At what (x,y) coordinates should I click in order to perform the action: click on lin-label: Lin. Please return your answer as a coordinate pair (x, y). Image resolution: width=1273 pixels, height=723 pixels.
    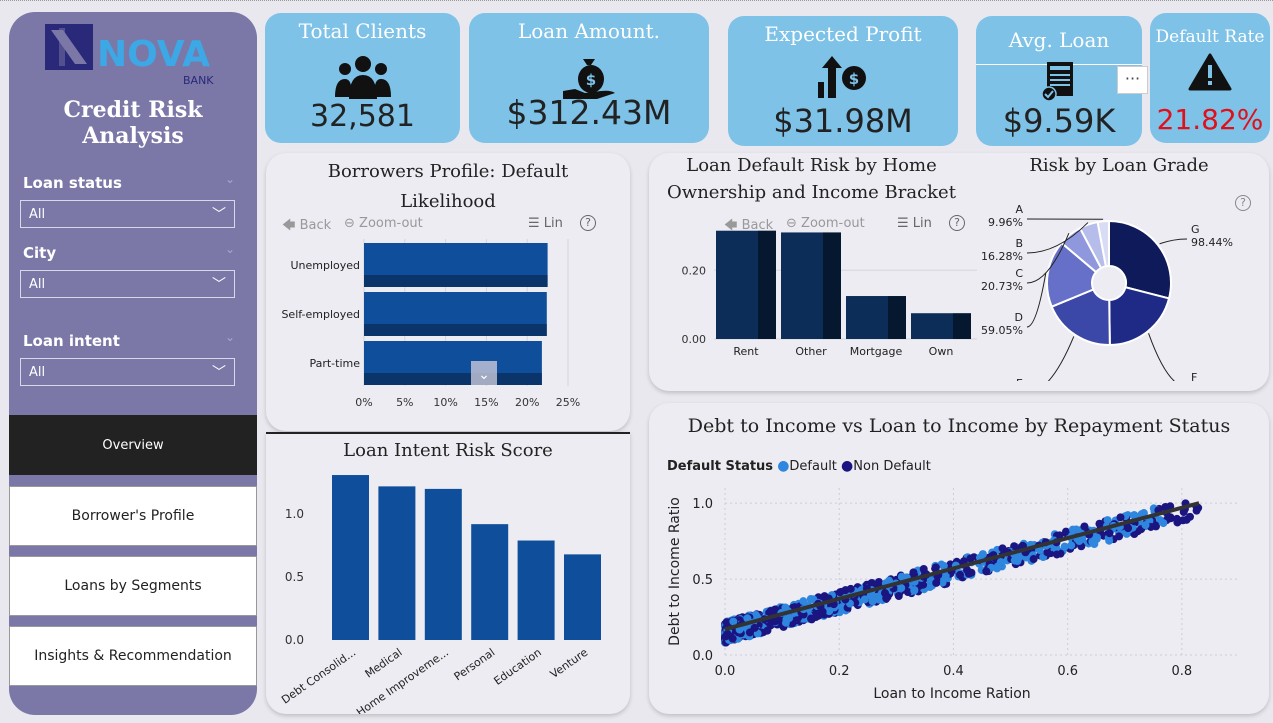
    Looking at the image, I should click on (922, 223).